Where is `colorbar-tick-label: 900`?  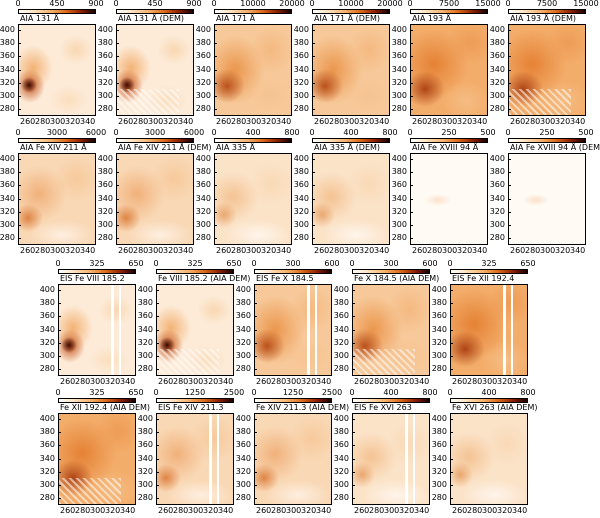
colorbar-tick-label: 900 is located at coordinates (96, 4).